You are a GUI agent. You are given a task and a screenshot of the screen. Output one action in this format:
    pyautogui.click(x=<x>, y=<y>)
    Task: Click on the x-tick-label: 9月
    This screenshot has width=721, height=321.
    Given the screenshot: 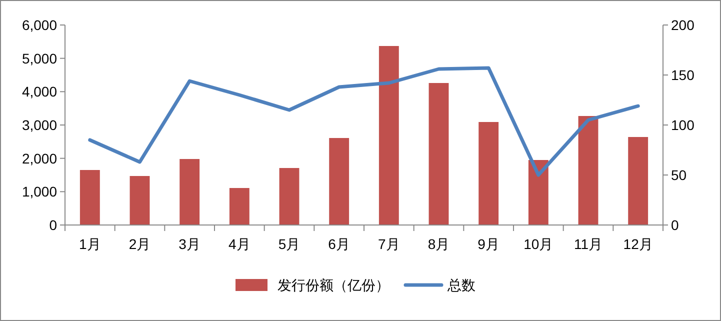 What is the action you would take?
    pyautogui.click(x=489, y=244)
    